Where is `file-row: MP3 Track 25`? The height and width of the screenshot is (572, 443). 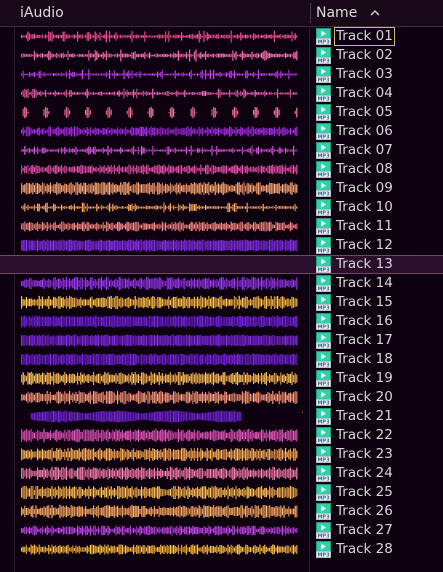
file-row: MP3 Track 25 is located at coordinates (221, 492).